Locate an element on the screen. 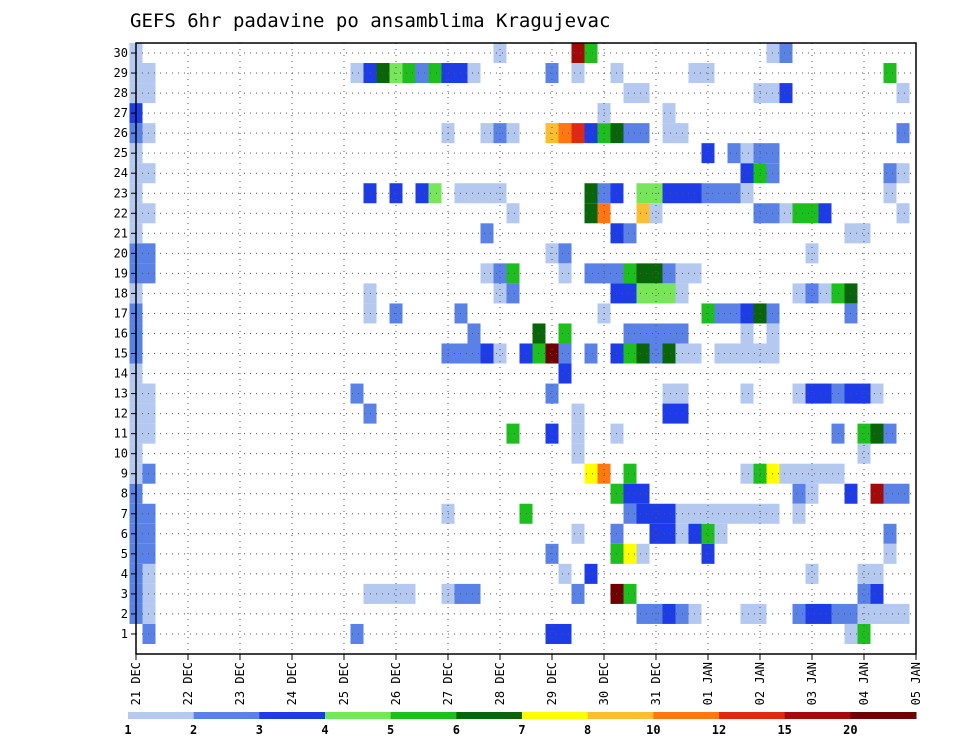 The height and width of the screenshot is (742, 960). y-tick-label: 4 is located at coordinates (124, 574).